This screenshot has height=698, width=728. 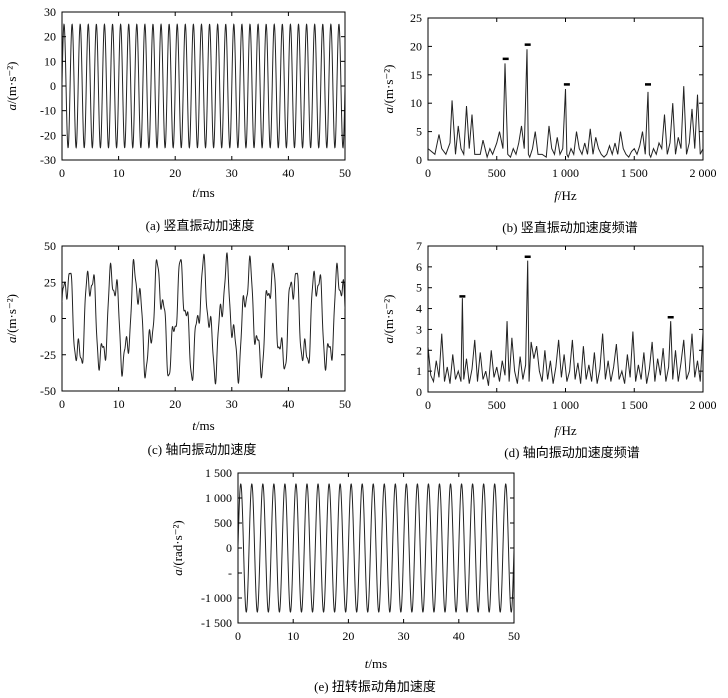 I want to click on x-tick-label-a-0: 0, so click(x=62, y=173).